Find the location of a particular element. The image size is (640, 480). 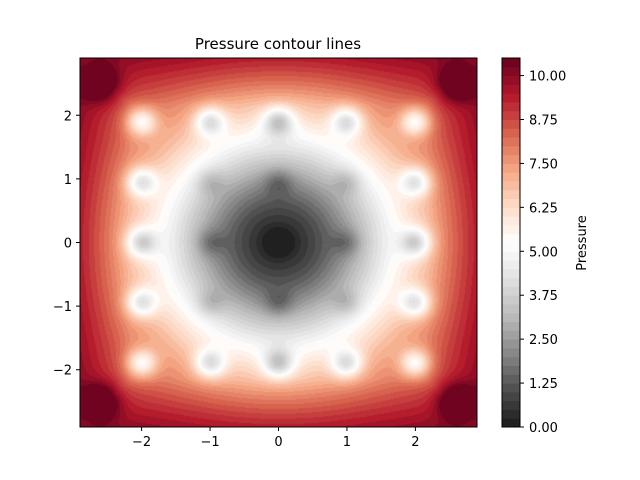

colorbar-tick-label: 1.25 is located at coordinates (543, 384).